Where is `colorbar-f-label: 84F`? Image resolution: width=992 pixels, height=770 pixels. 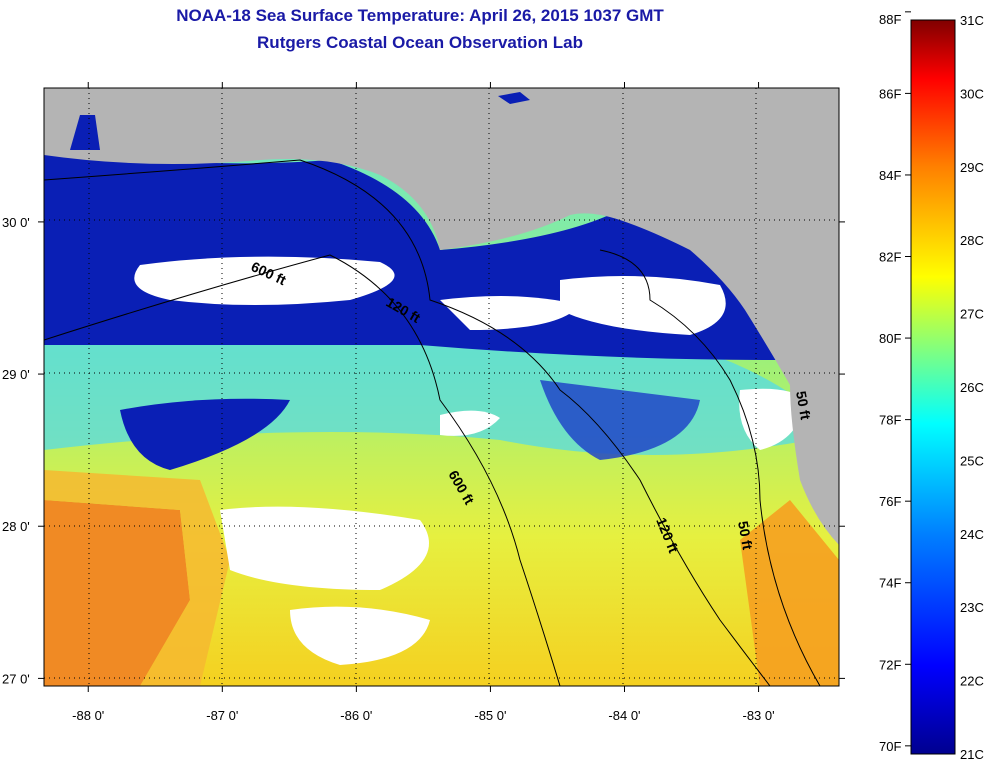 colorbar-f-label: 84F is located at coordinates (890, 175).